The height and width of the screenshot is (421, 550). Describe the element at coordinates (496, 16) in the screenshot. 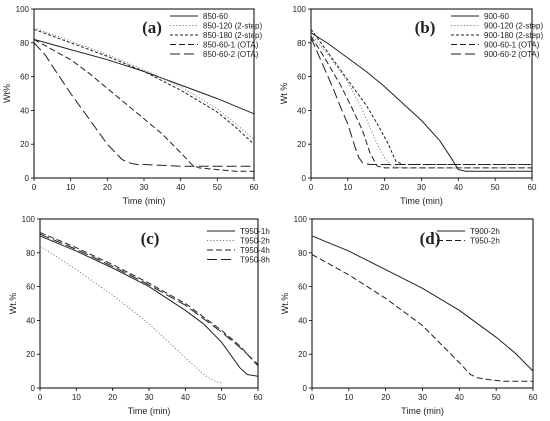

I see `legend-entry: 900-60` at that location.